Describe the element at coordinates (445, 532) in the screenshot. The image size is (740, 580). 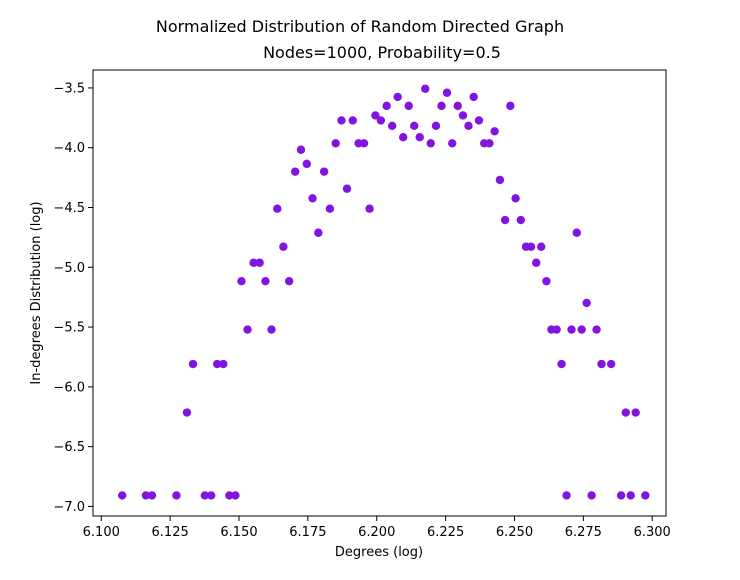
I see `x-tick-label: 6.225` at that location.